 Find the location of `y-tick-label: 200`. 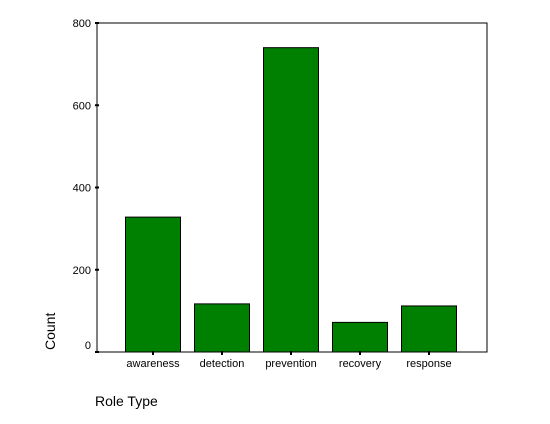

y-tick-label: 200 is located at coordinates (82, 271).